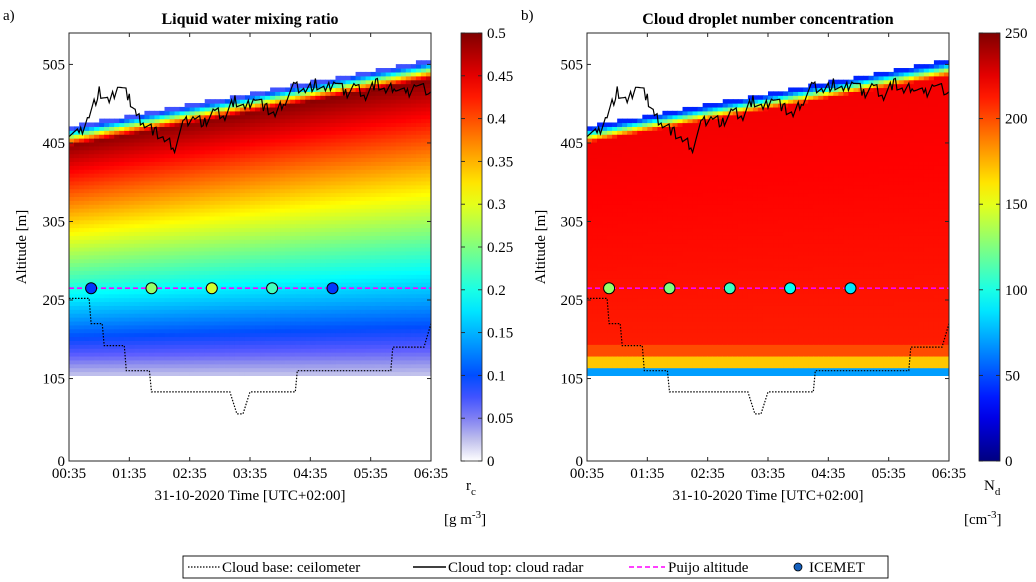  I want to click on chart-title-a: Liquid water mixing ratio, so click(249, 19).